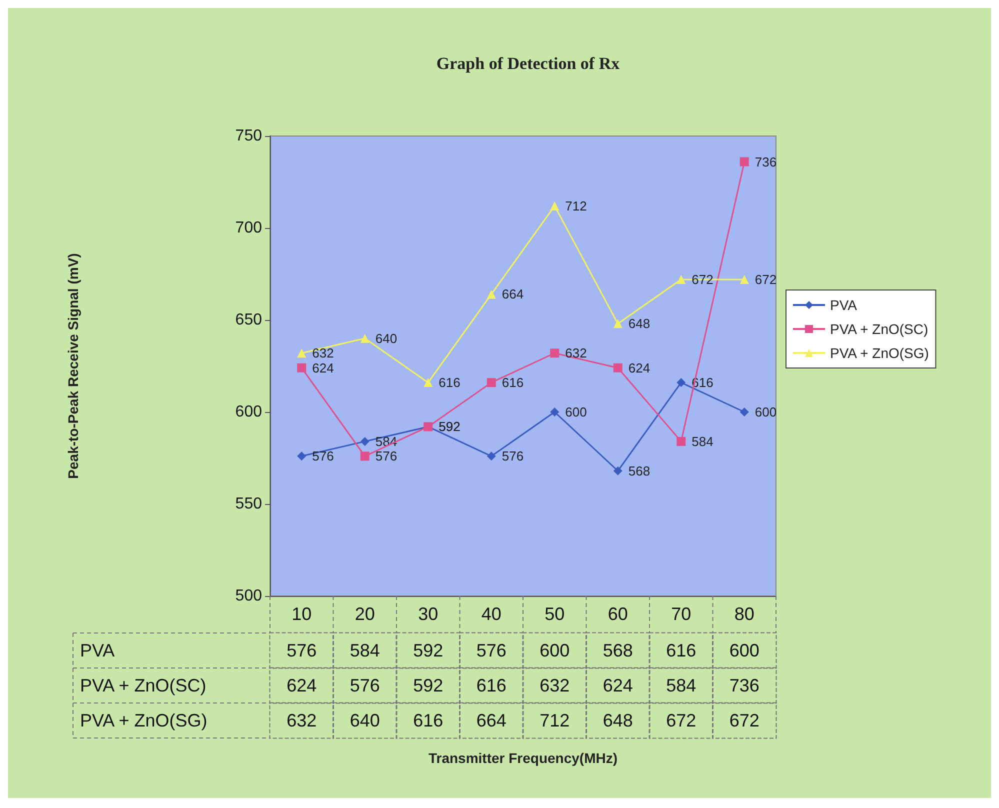  Describe the element at coordinates (248, 228) in the screenshot. I see `y-tick-label: 700` at that location.